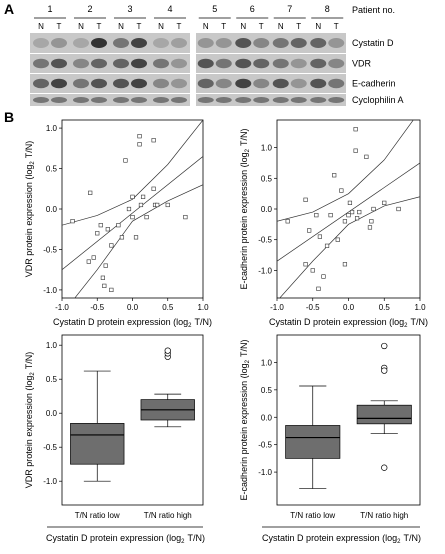 This screenshot has width=445, height=554. Describe the element at coordinates (373, 43) in the screenshot. I see `protein-label: Cystatin D` at that location.